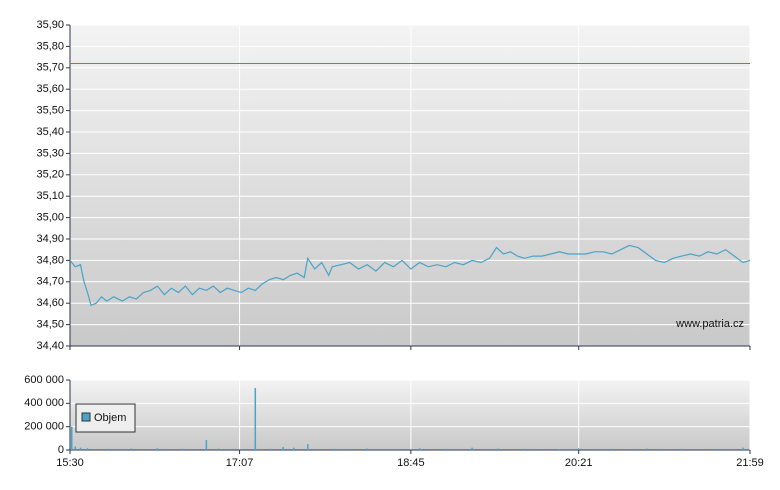 This screenshot has width=780, height=490. I want to click on y-tick-label: 0, so click(61, 450).